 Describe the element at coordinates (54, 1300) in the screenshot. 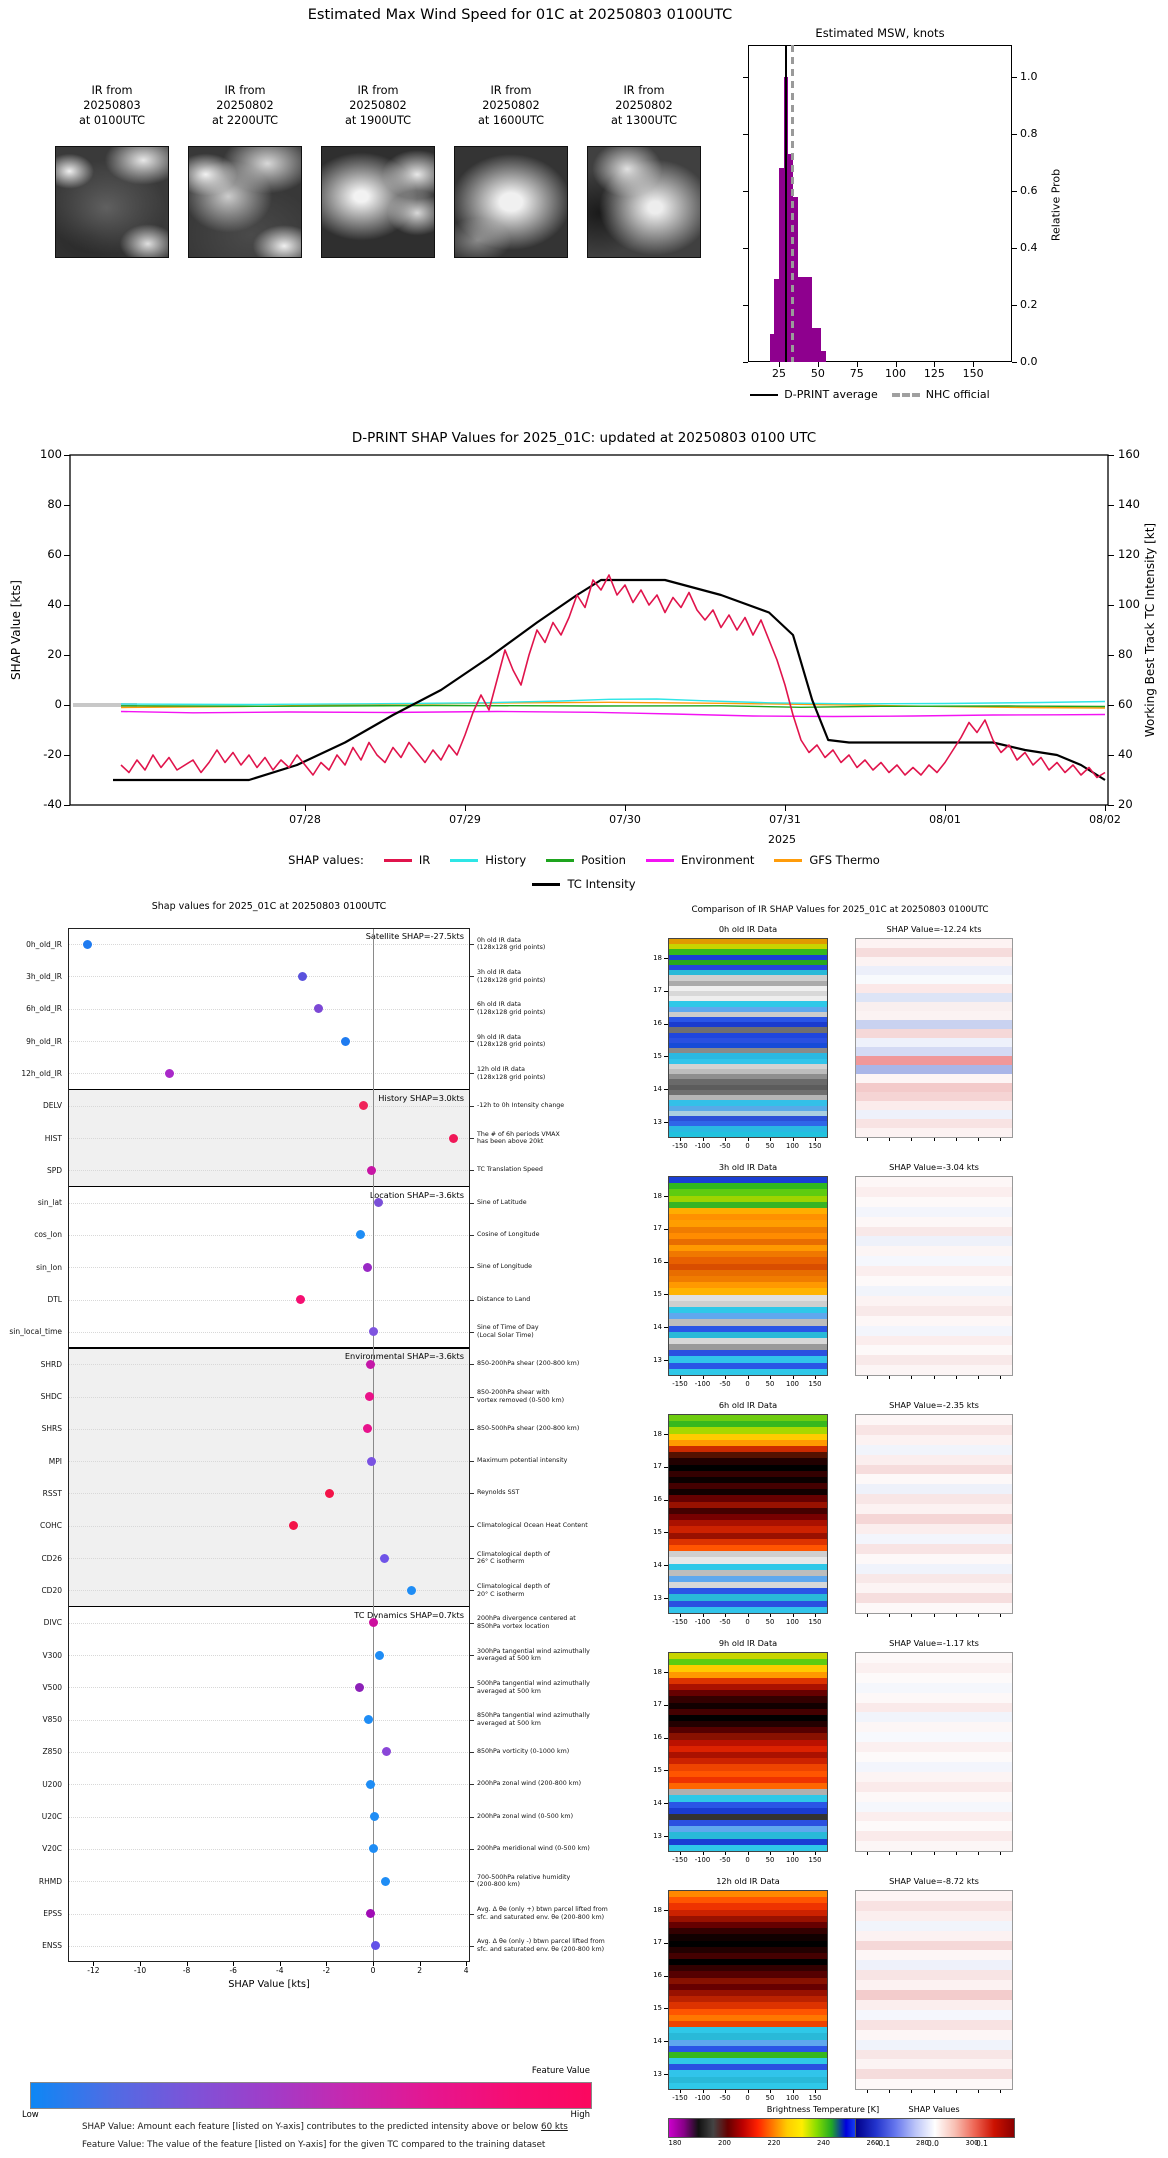

I see `dotplot-row-label: DTL` at that location.